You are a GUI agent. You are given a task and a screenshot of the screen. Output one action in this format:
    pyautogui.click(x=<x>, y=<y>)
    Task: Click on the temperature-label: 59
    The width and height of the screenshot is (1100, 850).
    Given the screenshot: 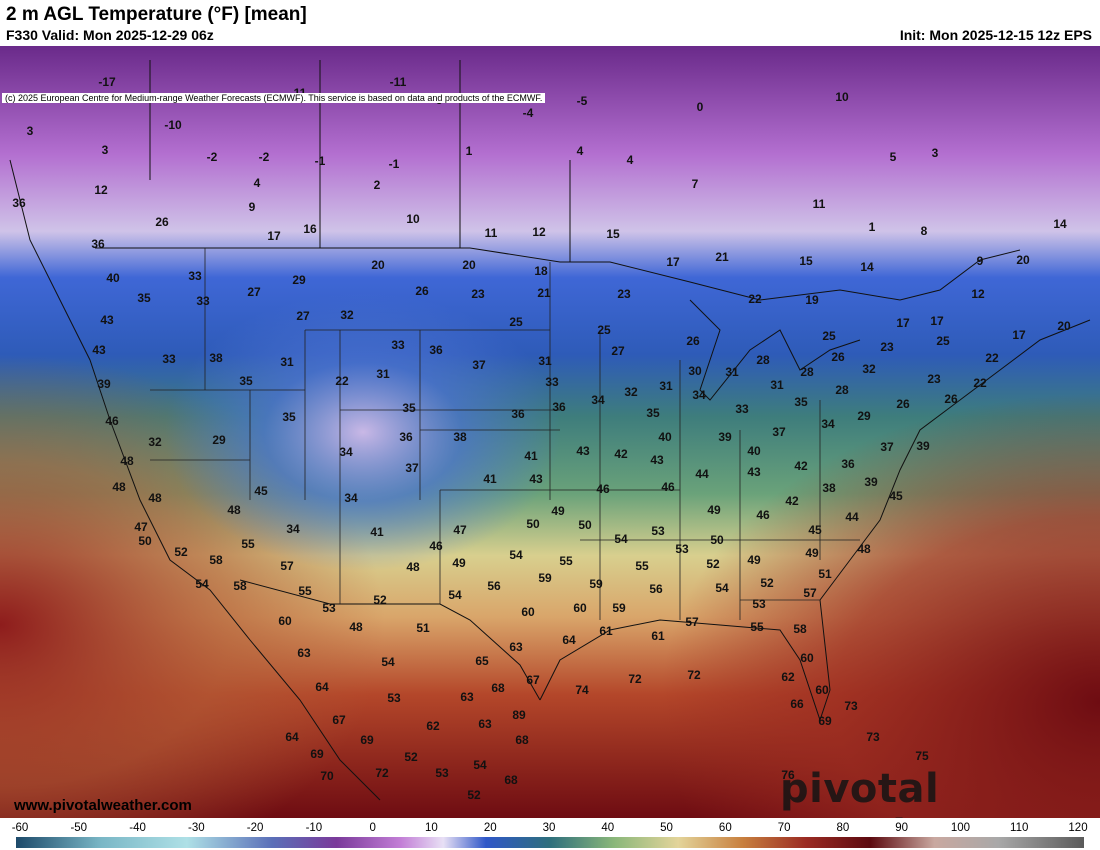 What is the action you would take?
    pyautogui.click(x=596, y=584)
    